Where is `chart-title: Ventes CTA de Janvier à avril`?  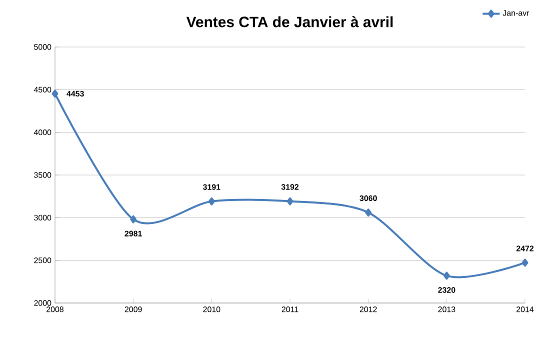
chart-title: Ventes CTA de Janvier à avril is located at coordinates (289, 22).